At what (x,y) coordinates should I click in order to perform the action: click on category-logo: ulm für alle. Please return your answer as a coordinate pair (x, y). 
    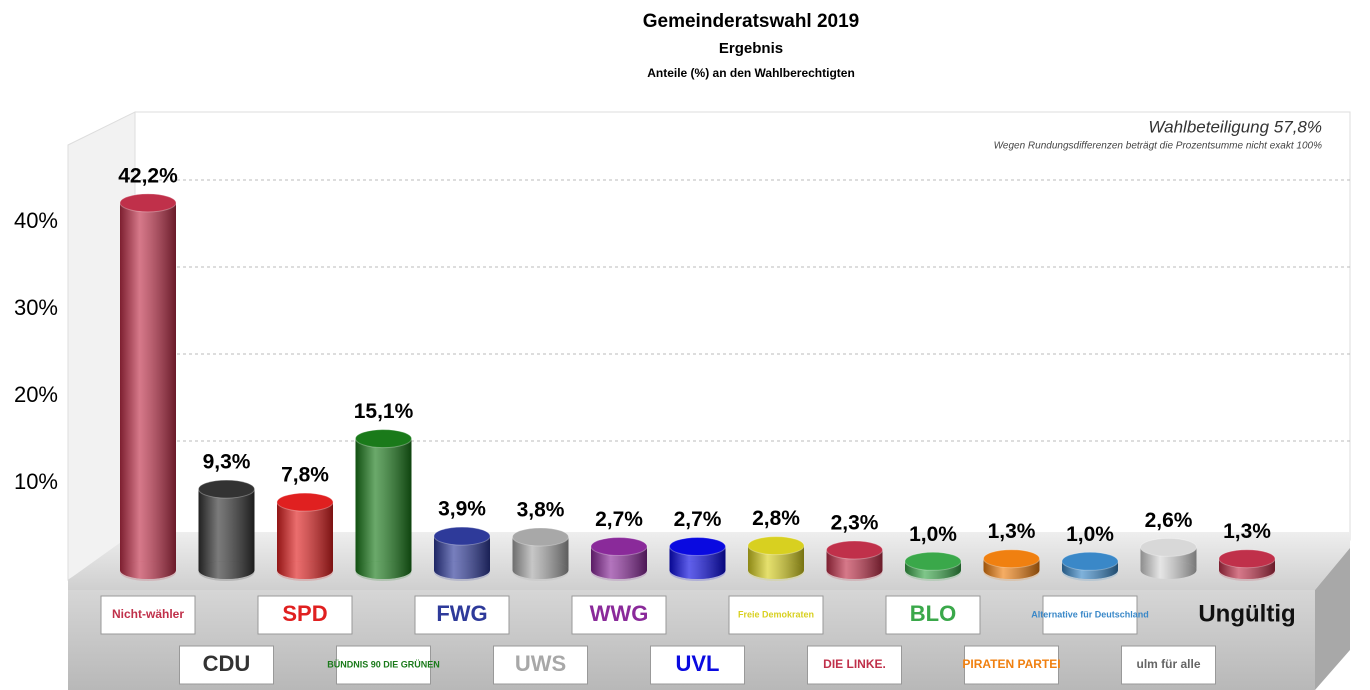
    Looking at the image, I should click on (1168, 664).